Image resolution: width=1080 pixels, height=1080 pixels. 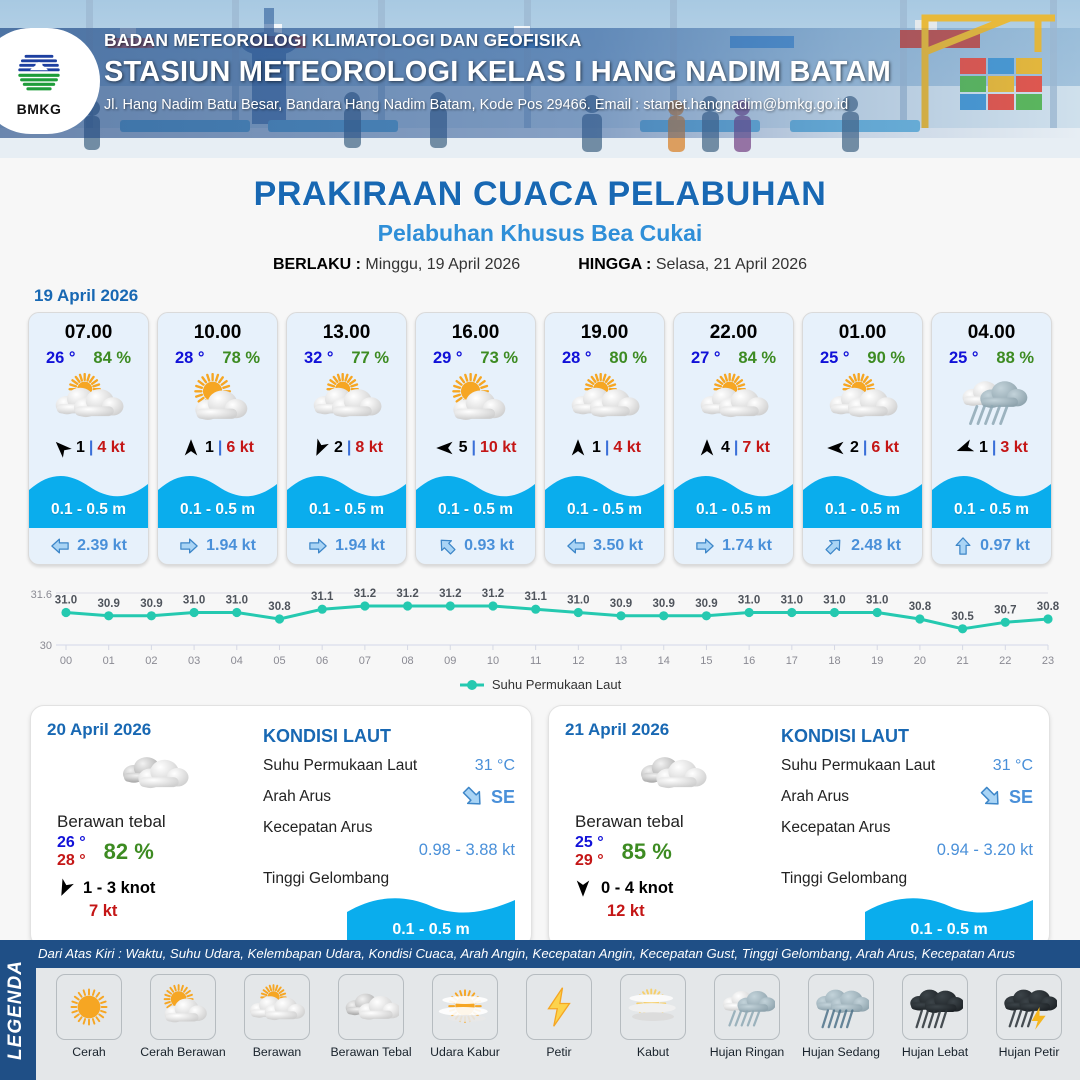 What do you see at coordinates (157, 888) in the screenshot?
I see `summary-wind-row: 1 - 3 knot` at bounding box center [157, 888].